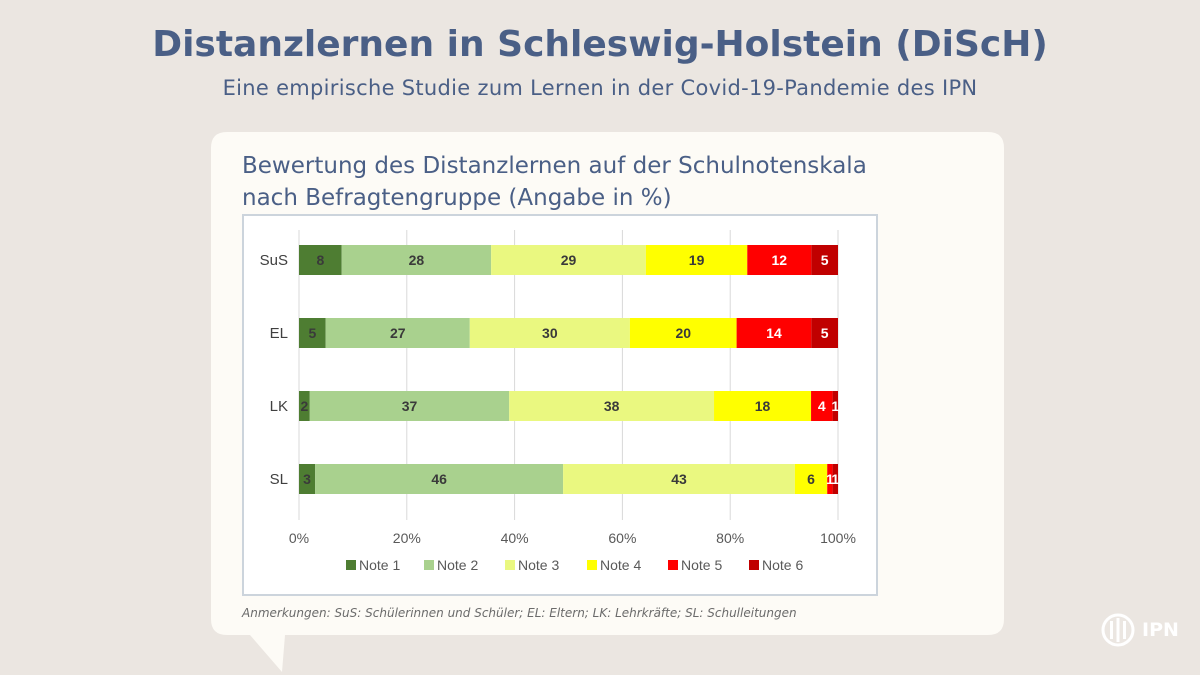 The width and height of the screenshot is (1200, 675). What do you see at coordinates (620, 565) in the screenshot?
I see `legend-label: Note 4` at bounding box center [620, 565].